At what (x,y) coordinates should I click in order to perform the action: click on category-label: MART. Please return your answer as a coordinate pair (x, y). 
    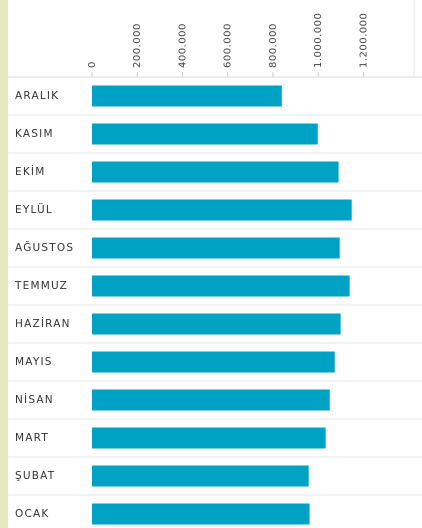
    Looking at the image, I should click on (32, 438).